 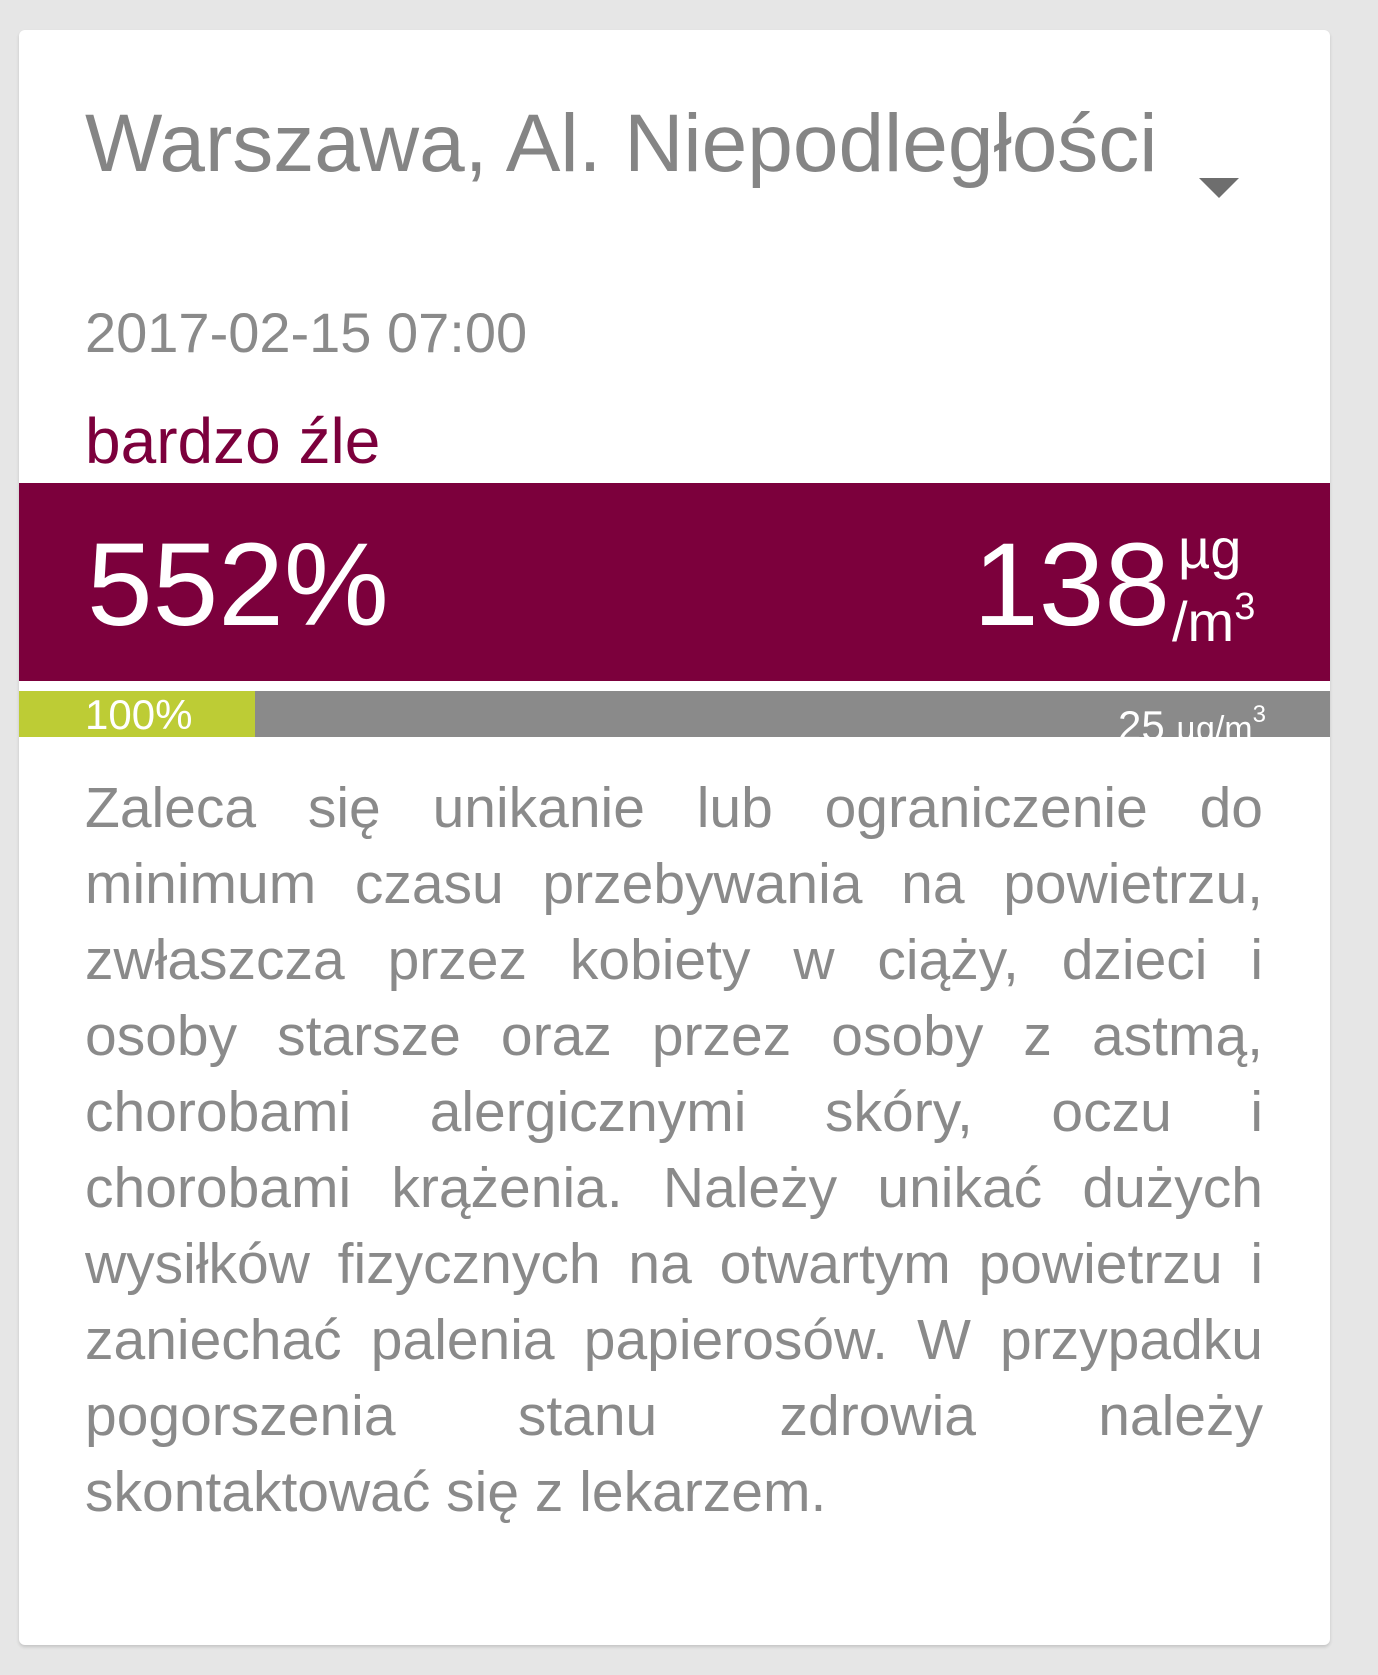 What do you see at coordinates (1245, 607) in the screenshot?
I see `unit-exp: 3` at bounding box center [1245, 607].